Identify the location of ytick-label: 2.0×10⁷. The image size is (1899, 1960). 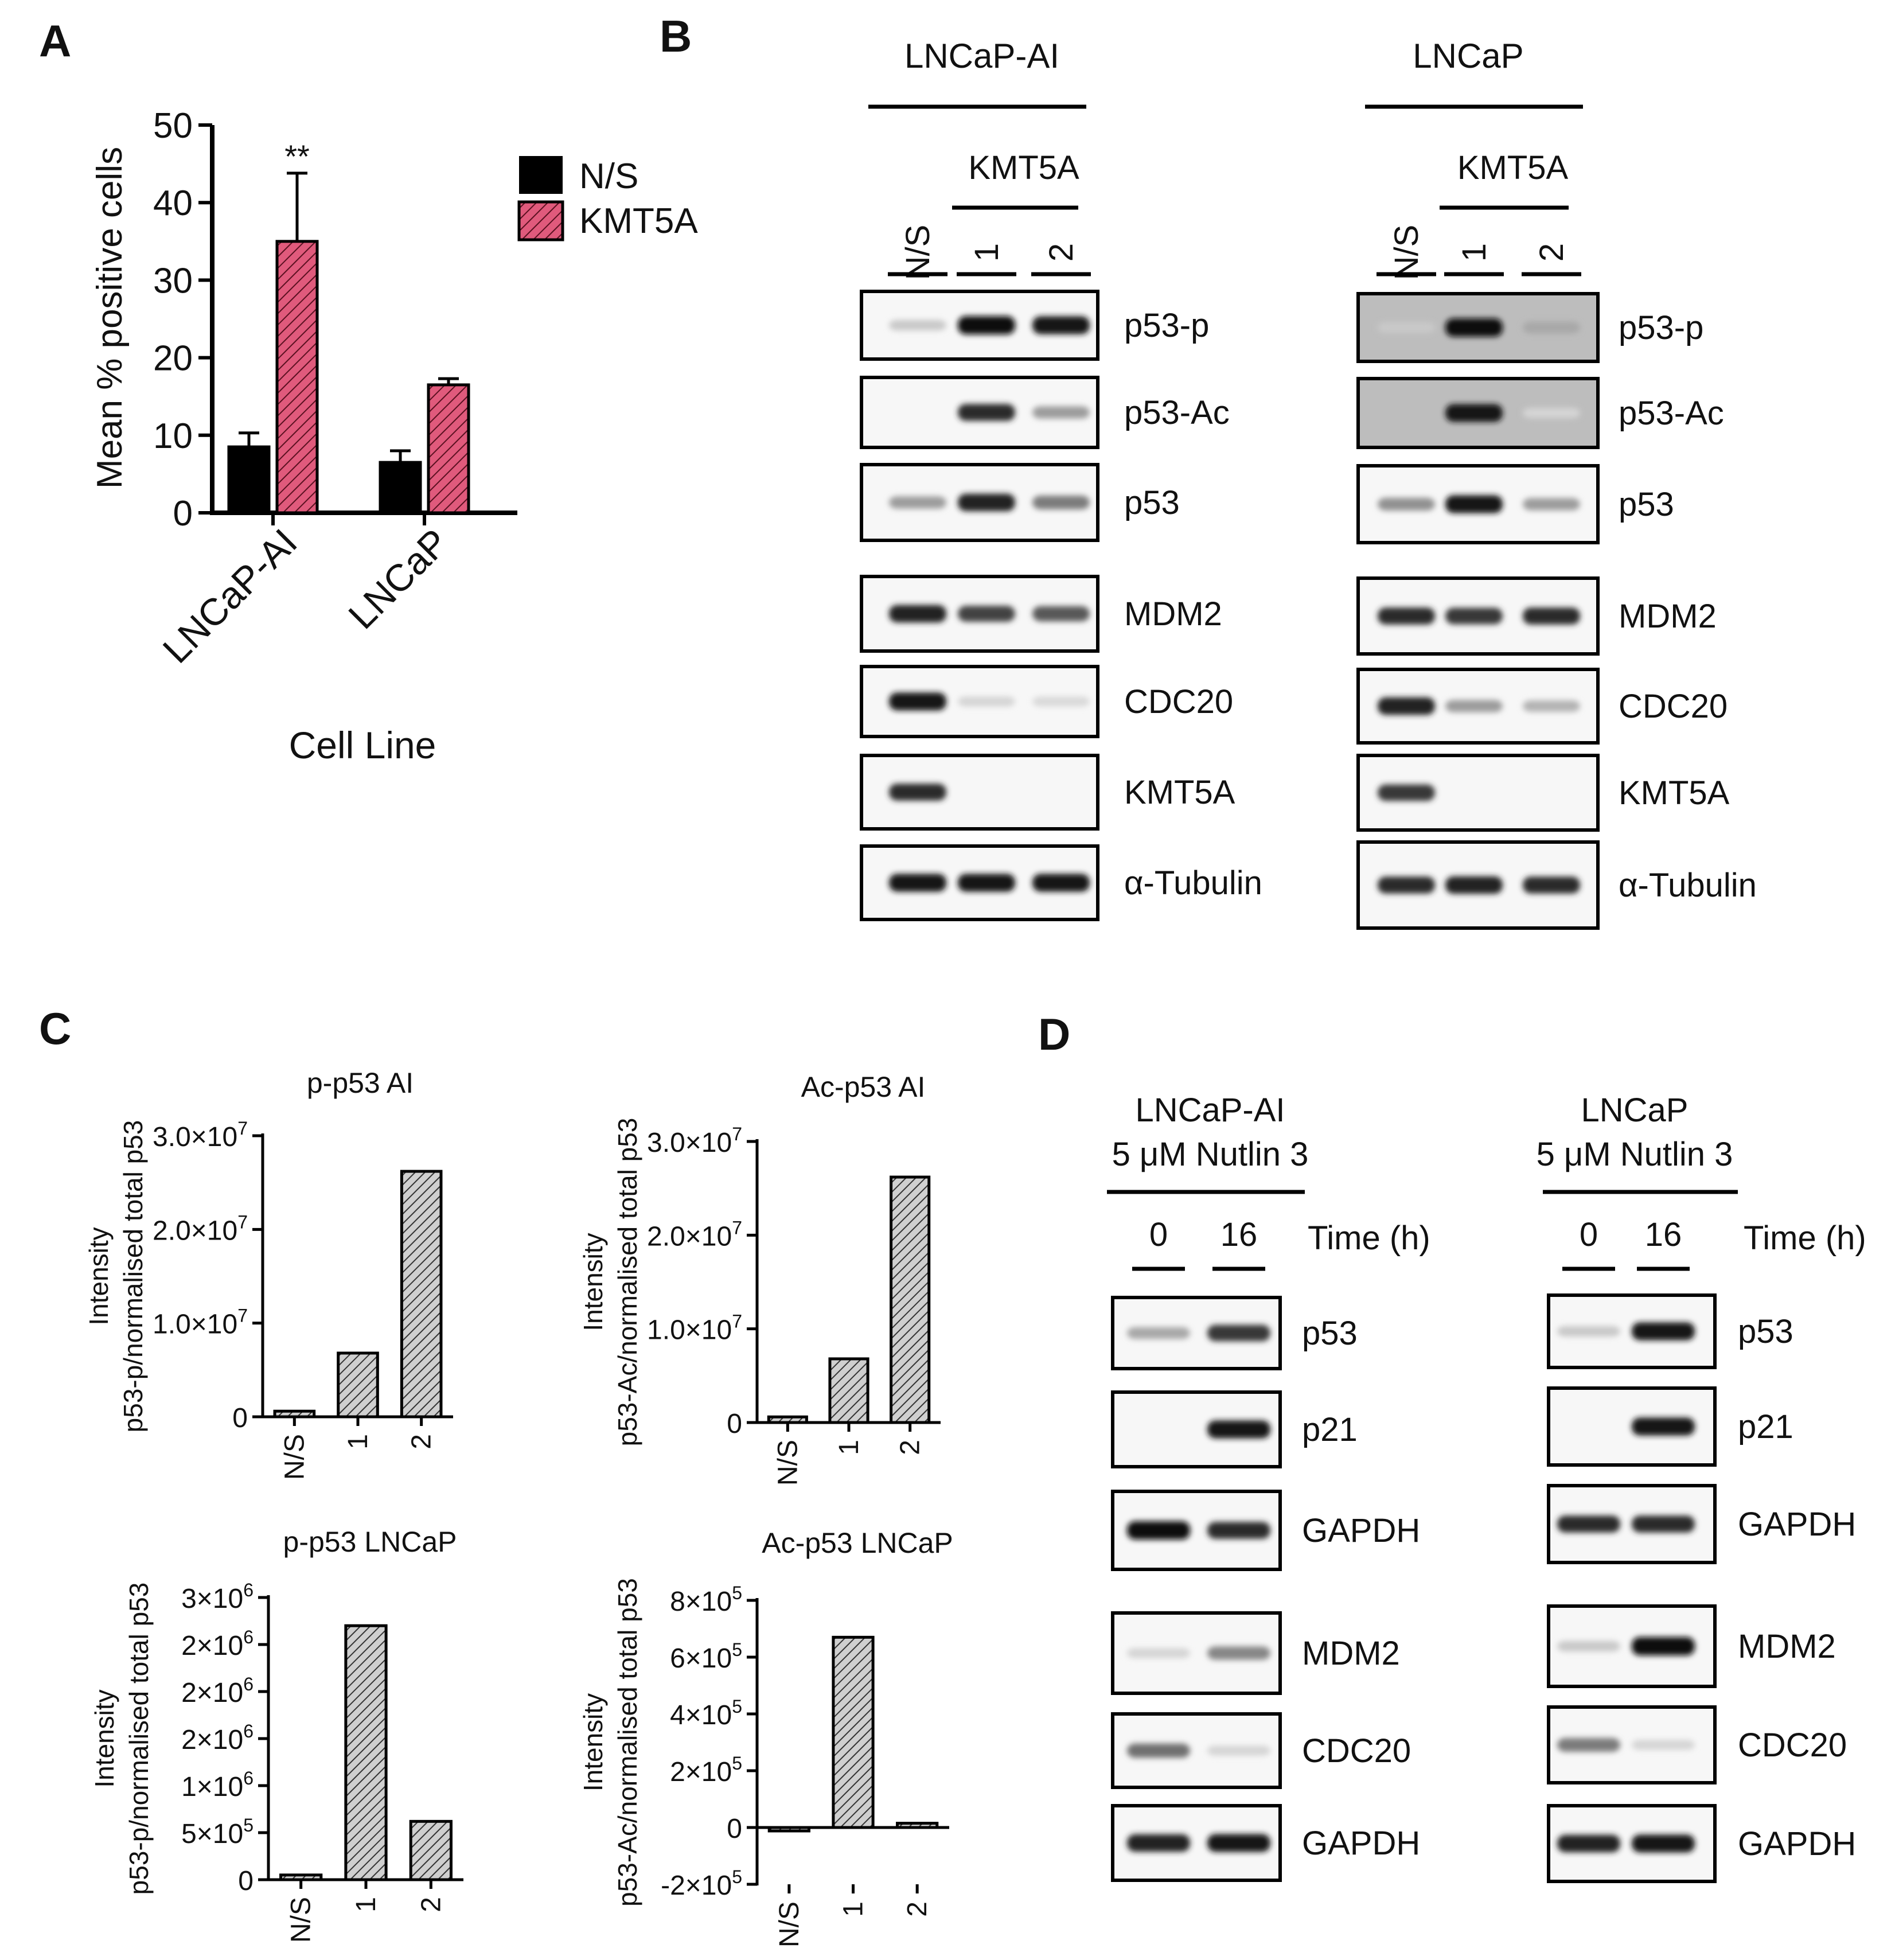
(200, 1228).